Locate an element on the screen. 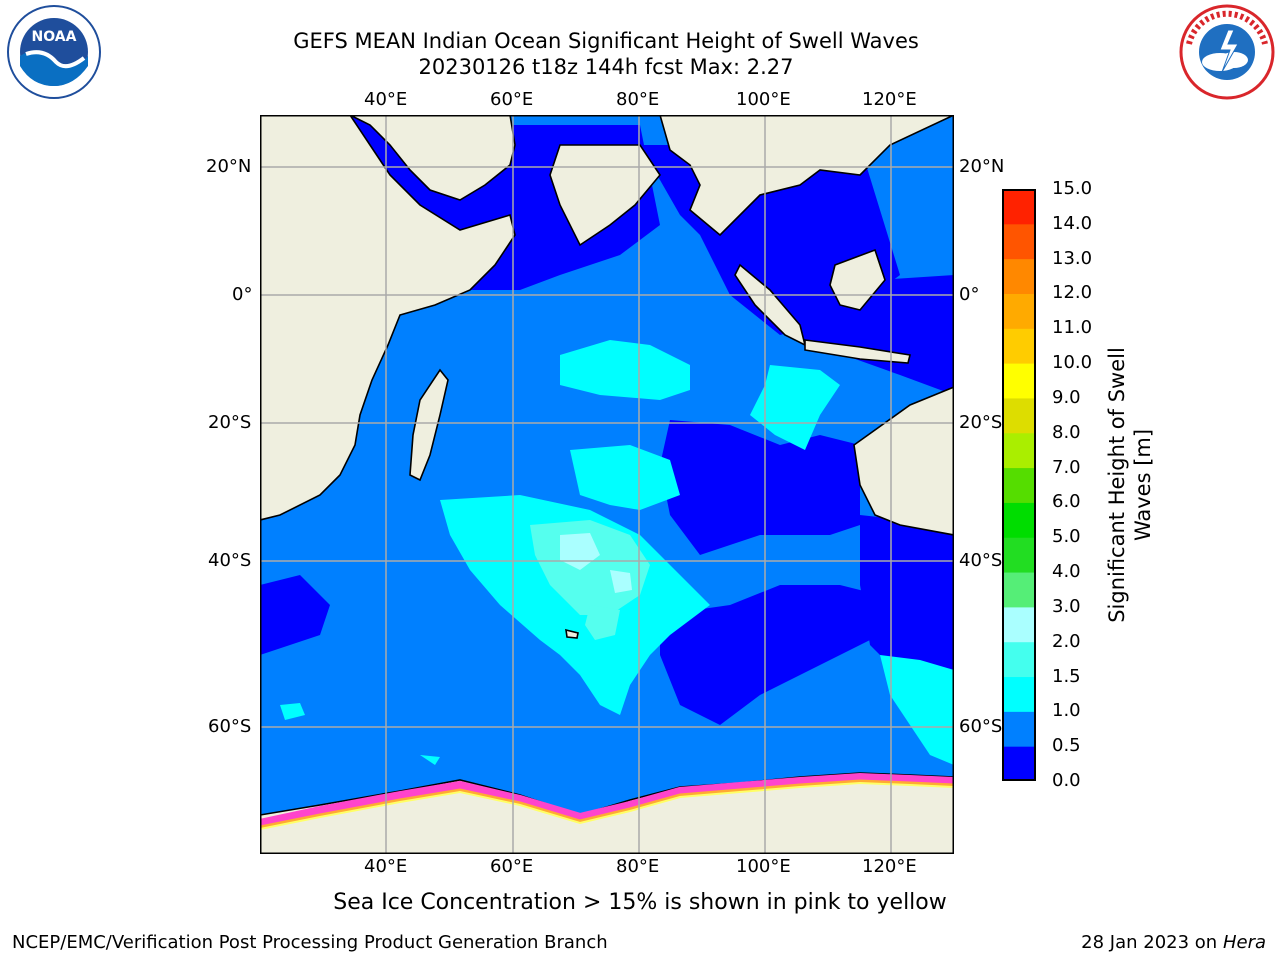  lat-tick-right-60s: 60°S is located at coordinates (981, 726).